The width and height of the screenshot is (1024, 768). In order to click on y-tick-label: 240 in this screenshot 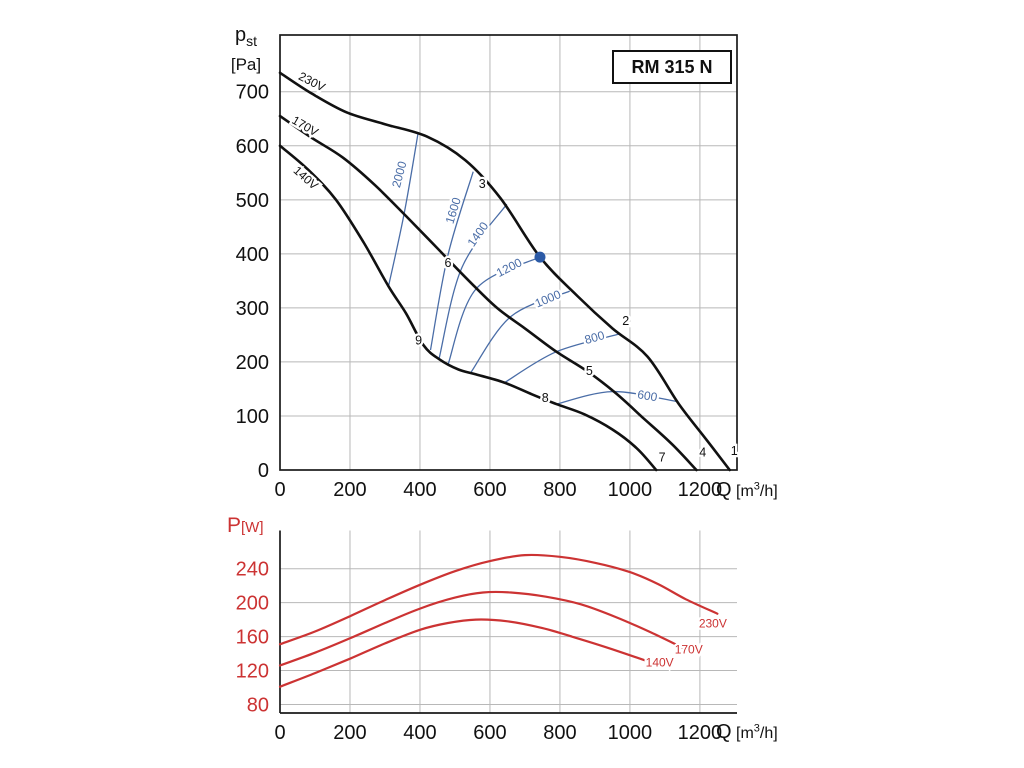, I will do `click(252, 570)`.